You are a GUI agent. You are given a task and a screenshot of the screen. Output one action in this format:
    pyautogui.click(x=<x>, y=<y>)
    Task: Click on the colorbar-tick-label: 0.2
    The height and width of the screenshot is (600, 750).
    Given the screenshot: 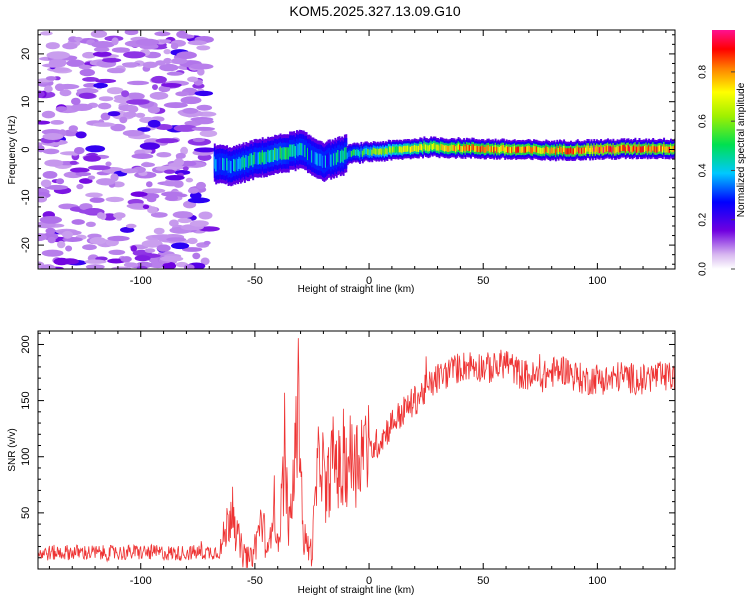 What is the action you would take?
    pyautogui.click(x=703, y=219)
    